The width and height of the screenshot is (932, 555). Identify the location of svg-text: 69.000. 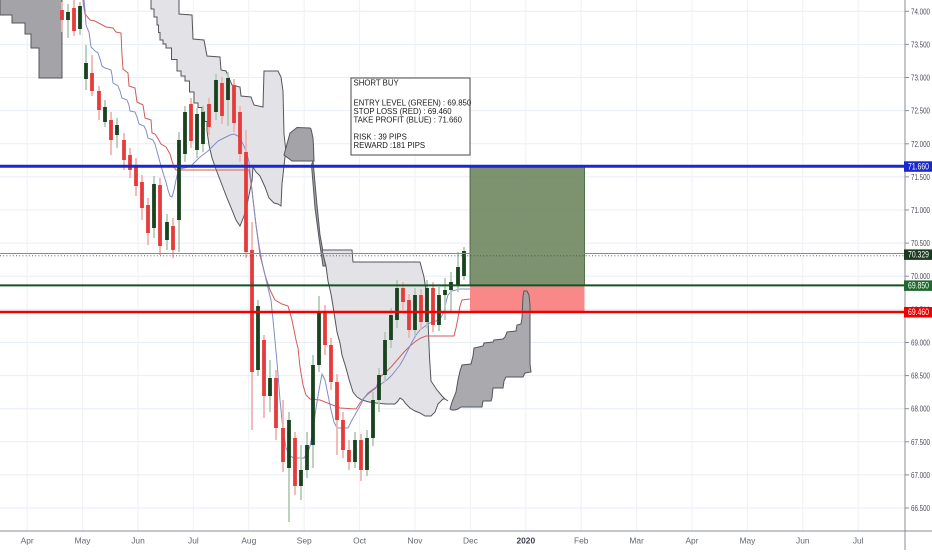
(920, 343).